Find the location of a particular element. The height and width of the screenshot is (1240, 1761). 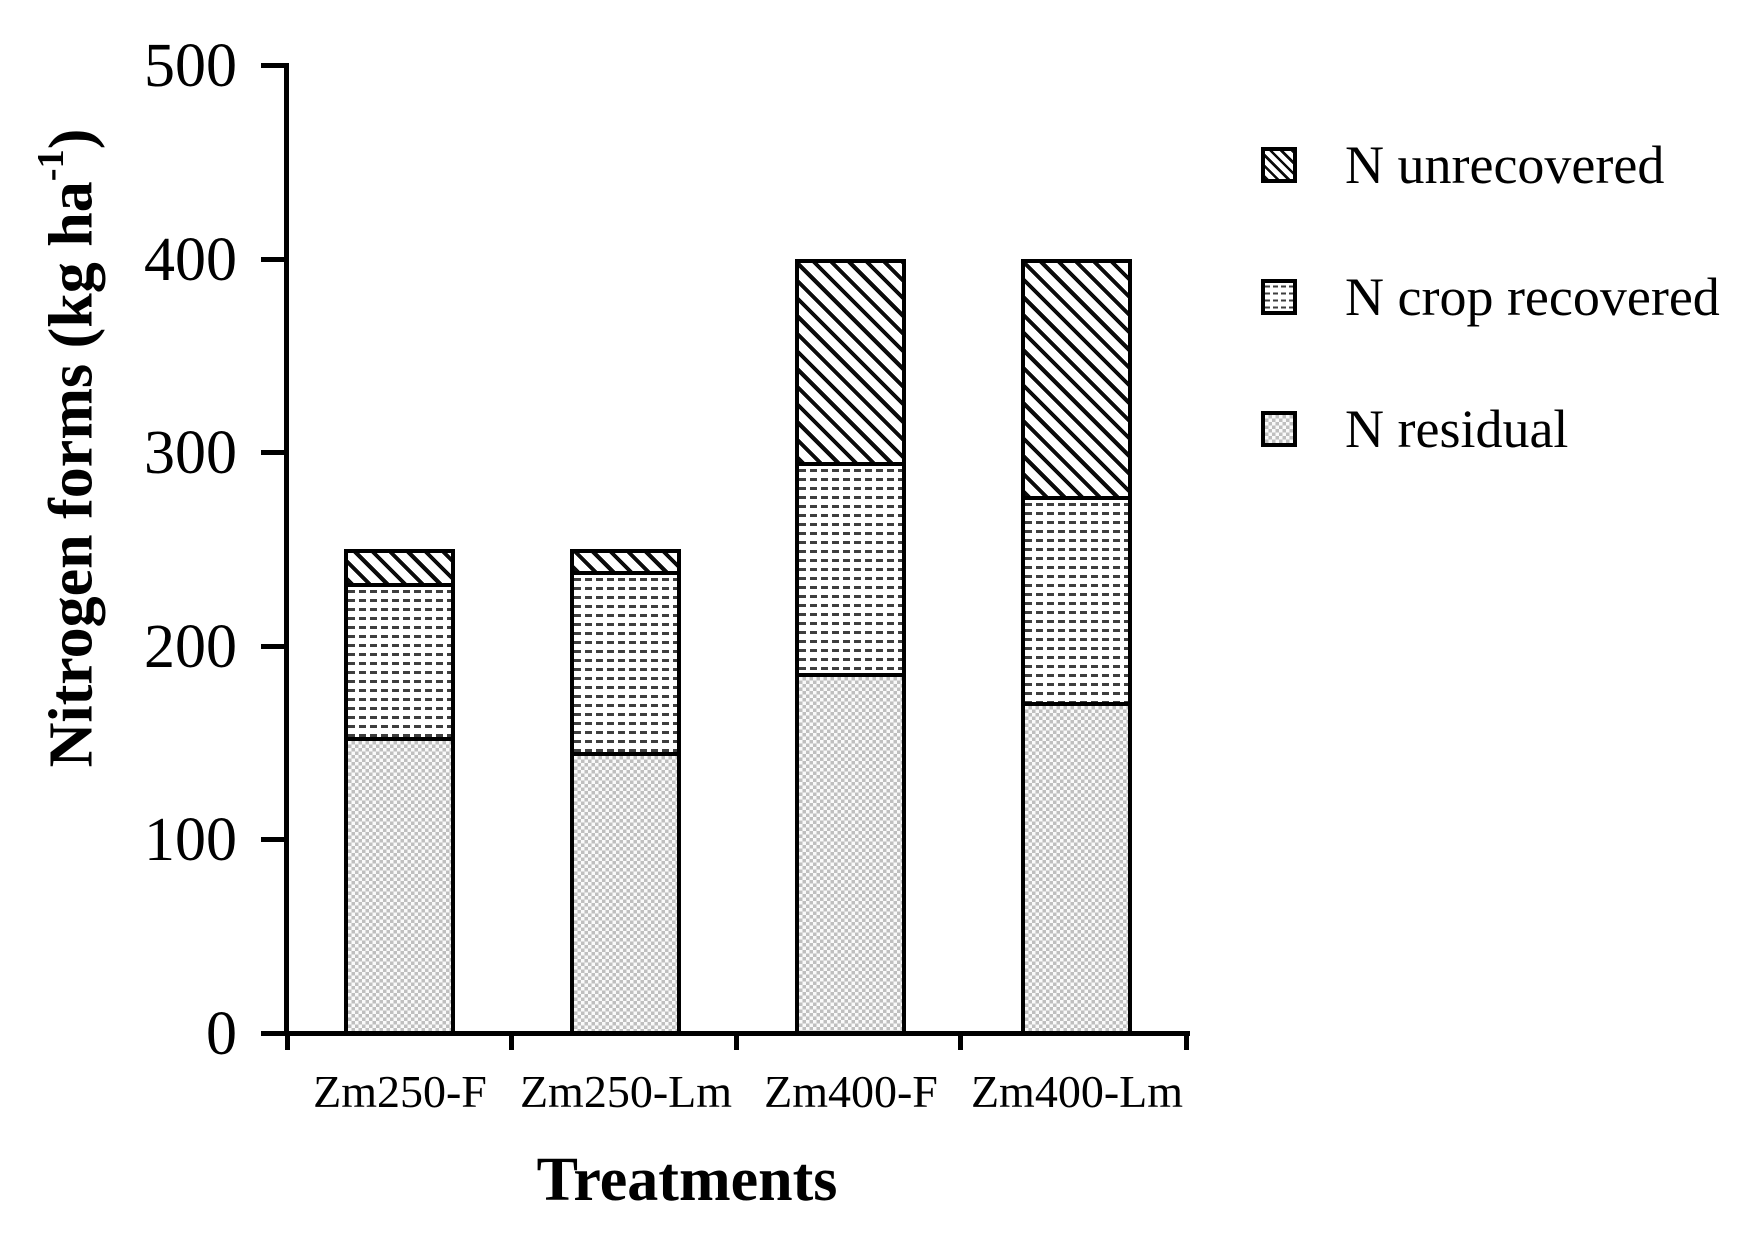

y-tick-label-300: 300 is located at coordinates (190, 453).